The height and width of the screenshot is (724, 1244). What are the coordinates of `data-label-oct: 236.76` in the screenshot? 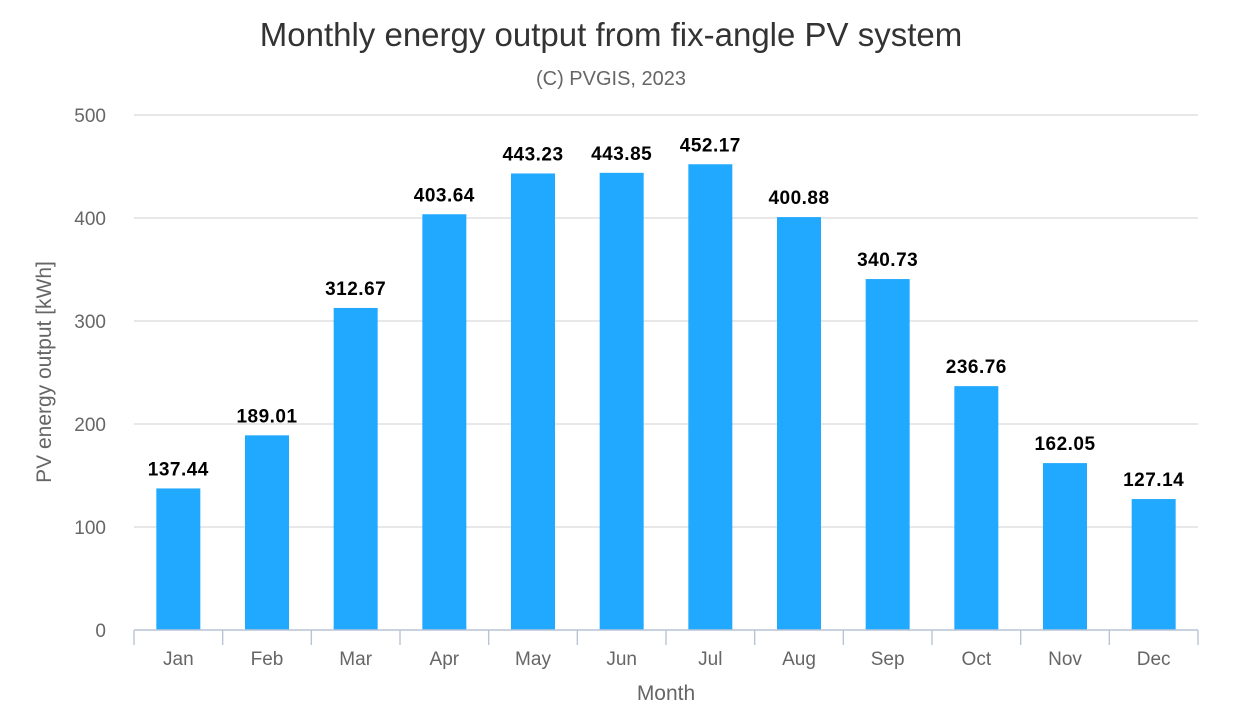 It's located at (976, 367).